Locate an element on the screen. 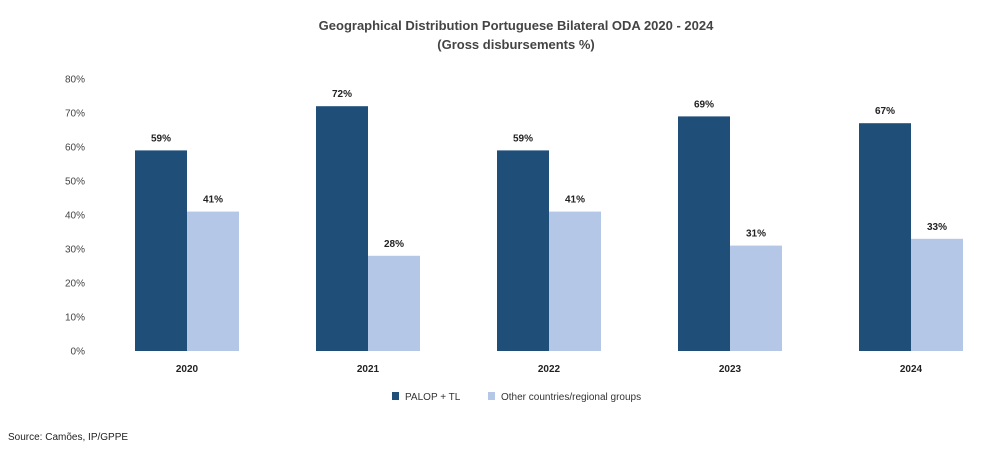 The image size is (982, 456). data-label: 28% is located at coordinates (394, 244).